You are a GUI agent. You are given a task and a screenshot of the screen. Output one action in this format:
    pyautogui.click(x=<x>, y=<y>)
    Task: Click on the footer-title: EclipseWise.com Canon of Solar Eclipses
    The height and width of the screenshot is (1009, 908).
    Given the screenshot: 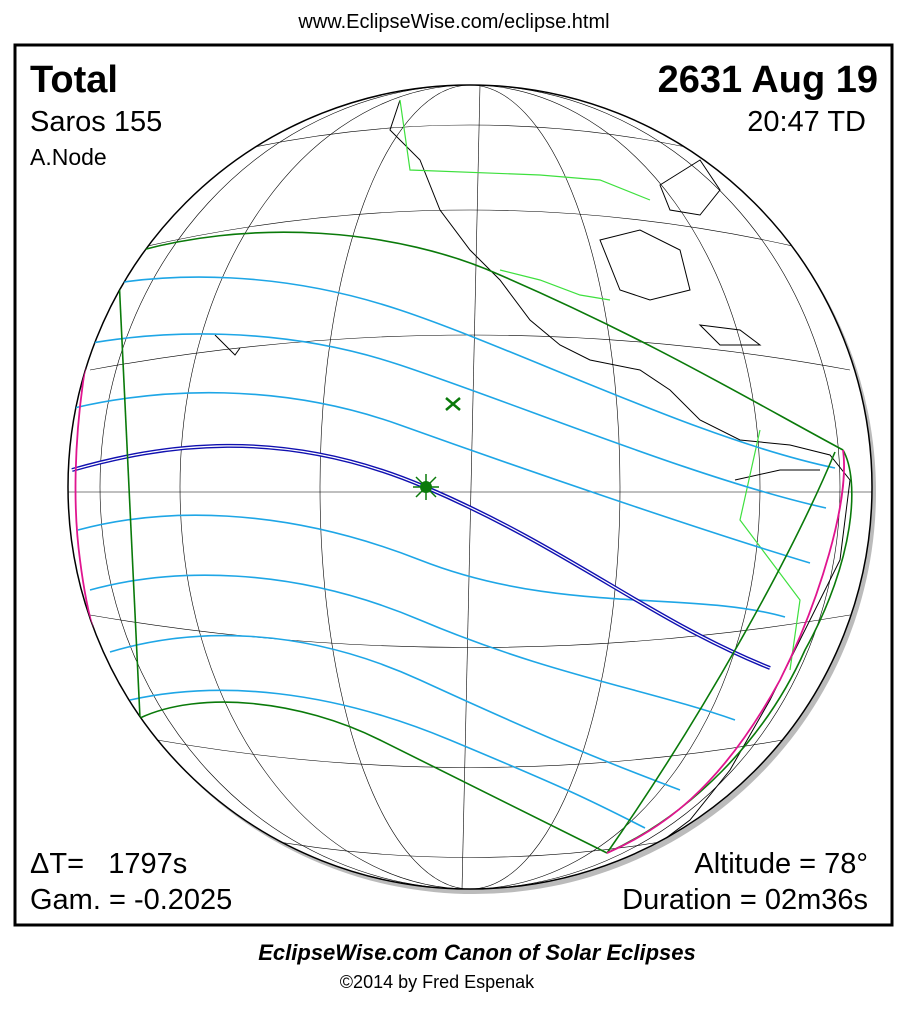 What is the action you would take?
    pyautogui.click(x=477, y=952)
    